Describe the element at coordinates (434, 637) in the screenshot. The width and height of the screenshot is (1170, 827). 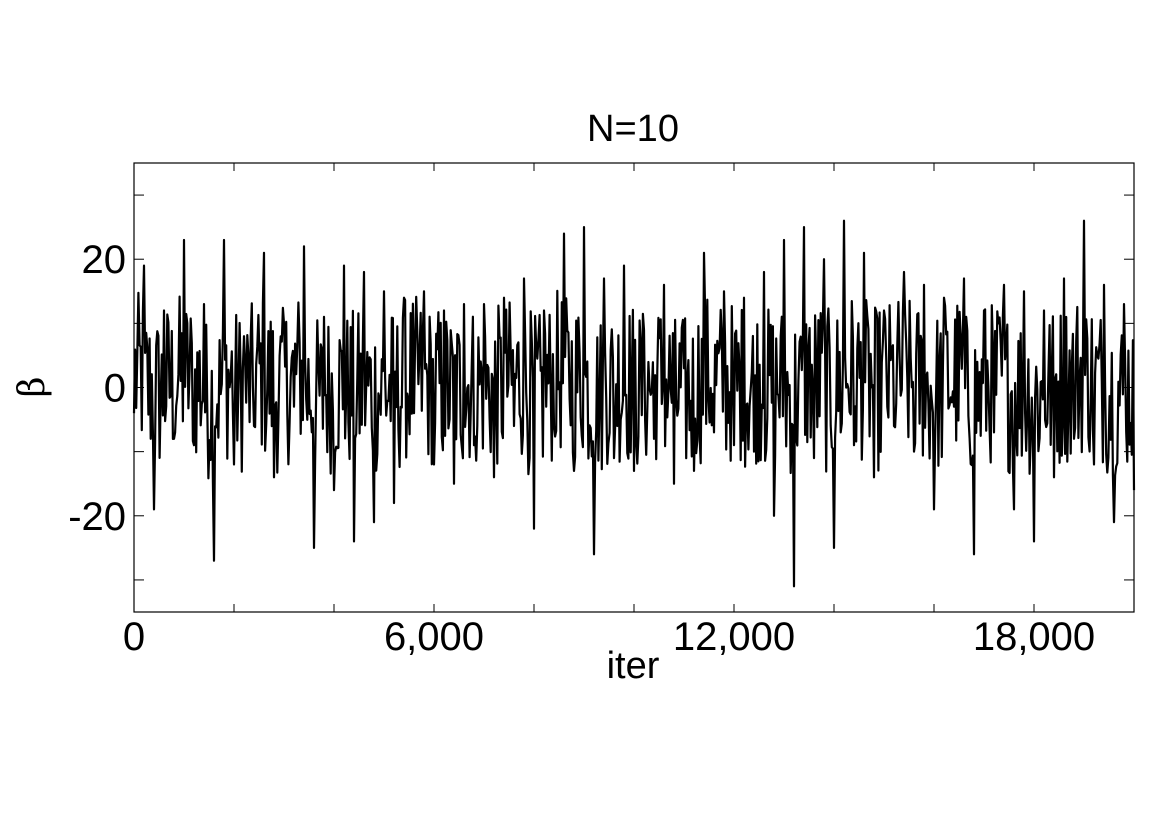
I see `x-tick-label: 6,000` at that location.